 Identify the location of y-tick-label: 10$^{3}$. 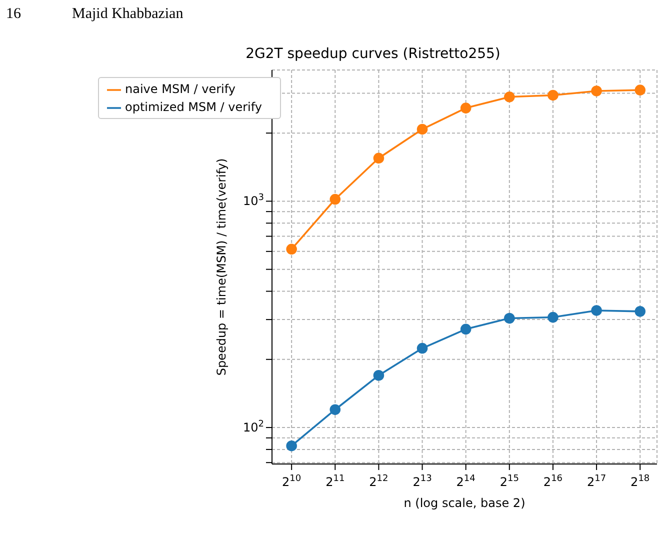
(253, 200).